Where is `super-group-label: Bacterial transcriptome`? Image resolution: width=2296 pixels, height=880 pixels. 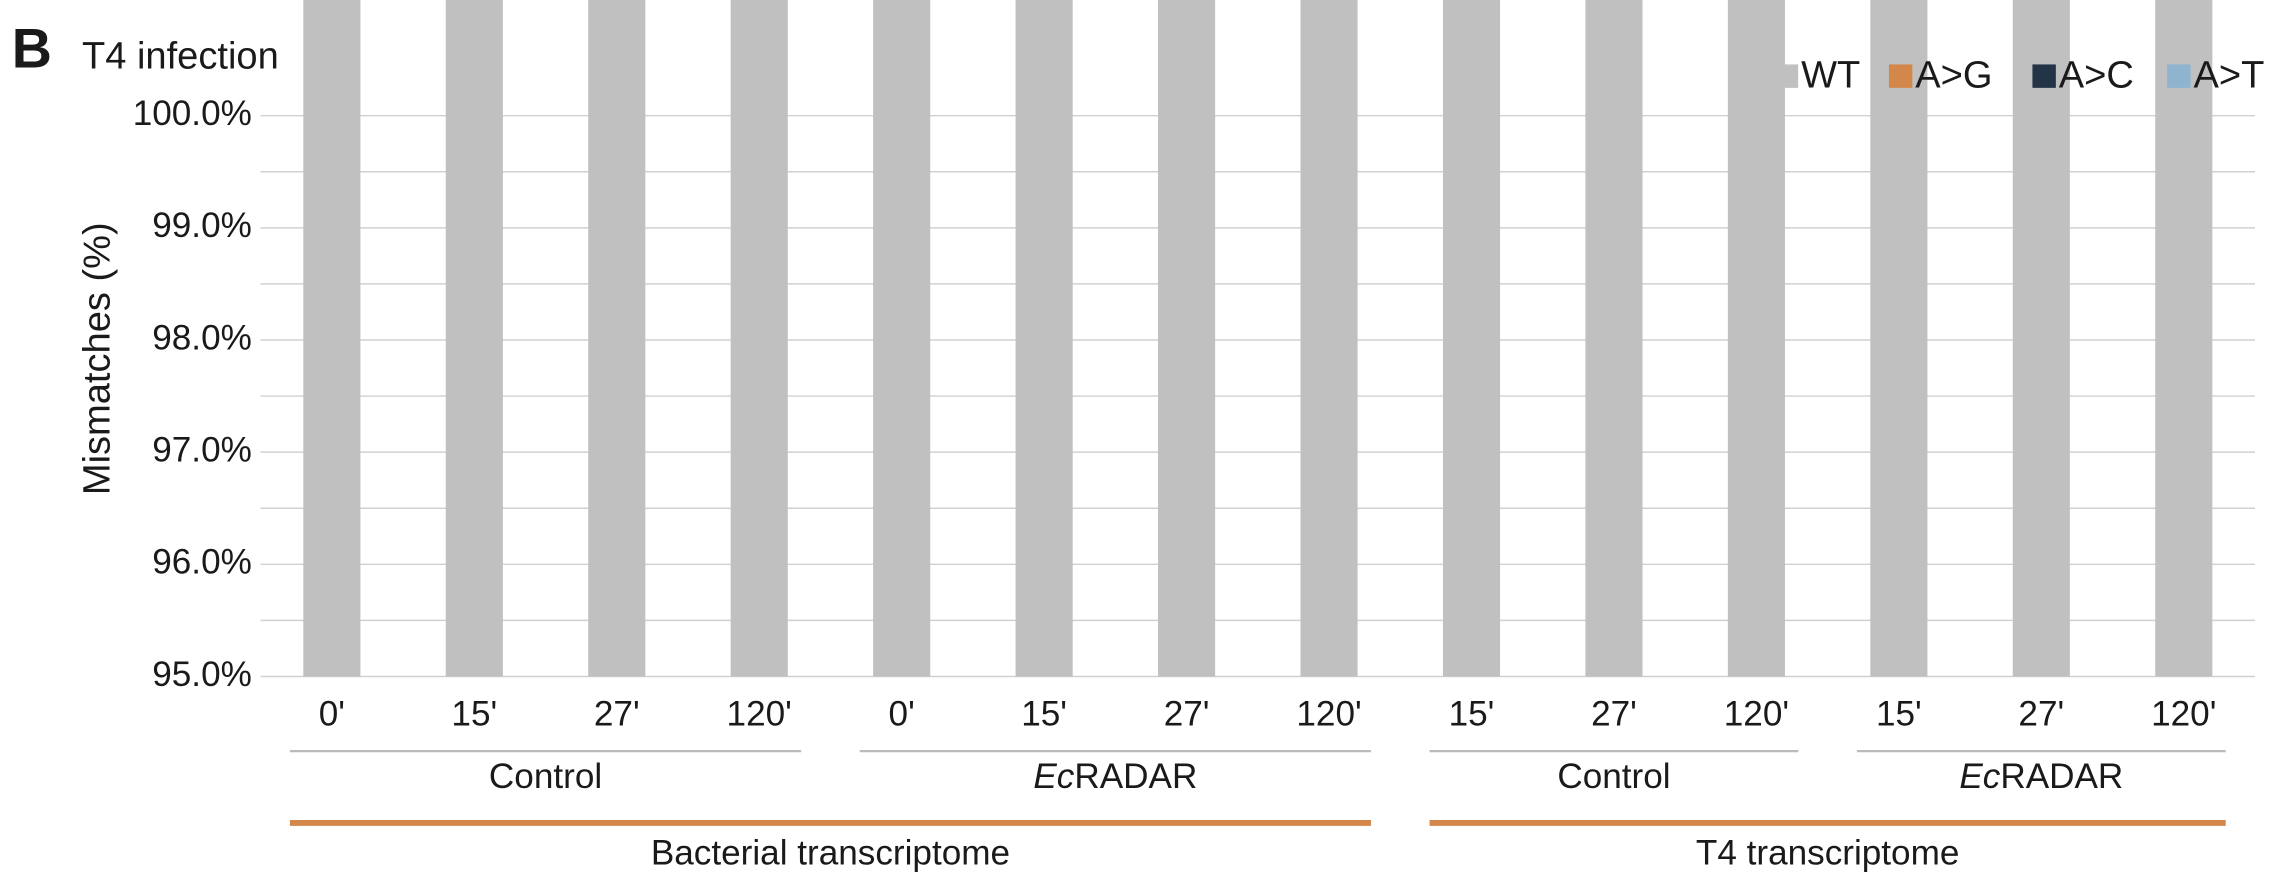
super-group-label: Bacterial transcriptome is located at coordinates (830, 852).